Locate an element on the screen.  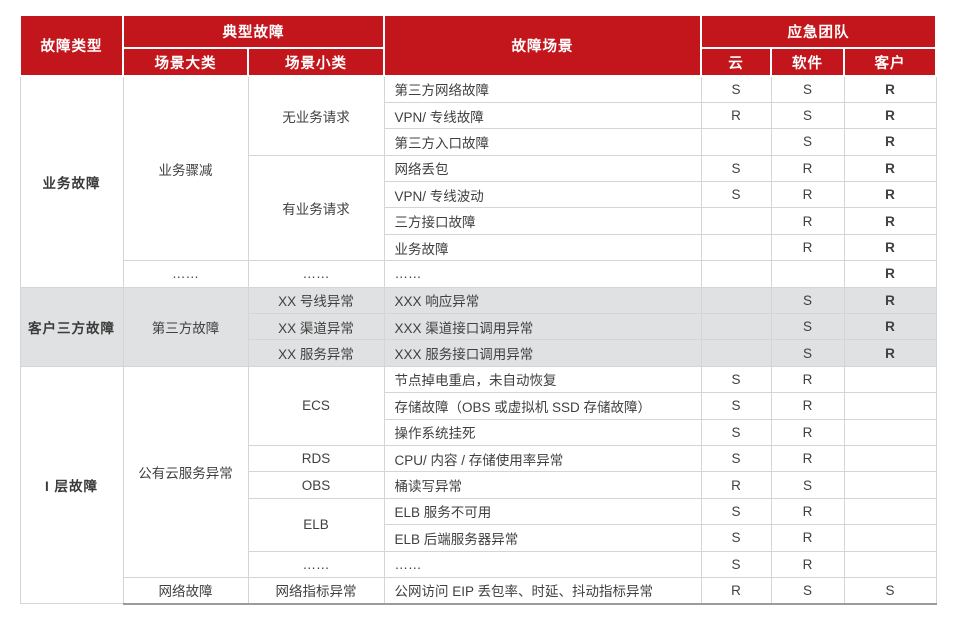
header-team-customer: 客户 is located at coordinates (890, 62).